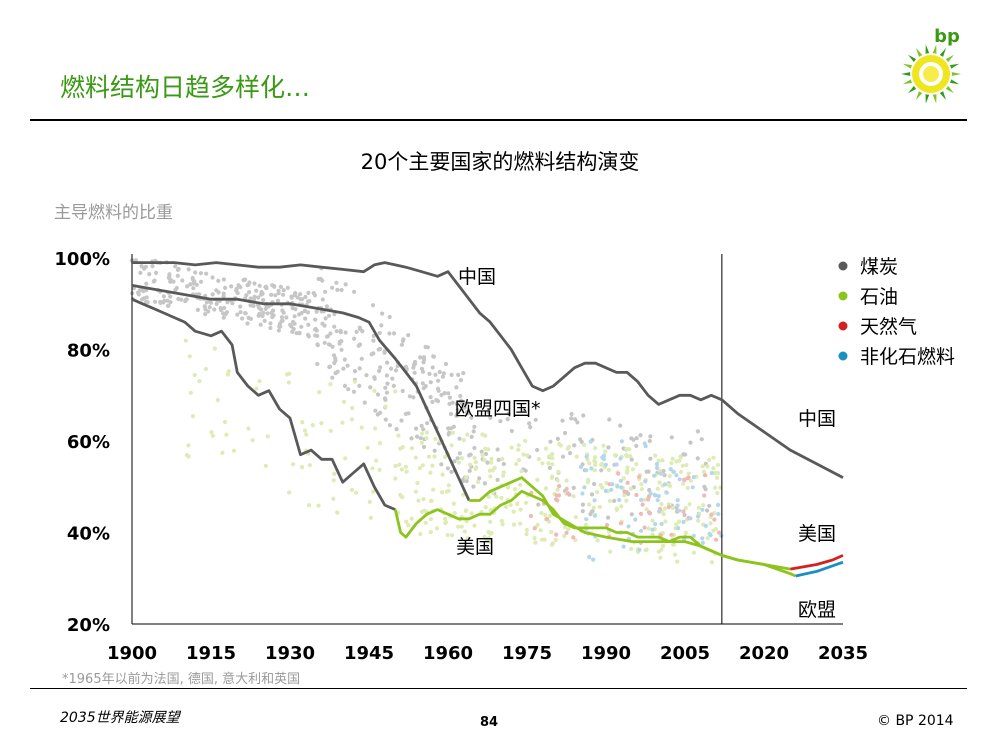  I want to click on footer-divider, so click(498, 688).